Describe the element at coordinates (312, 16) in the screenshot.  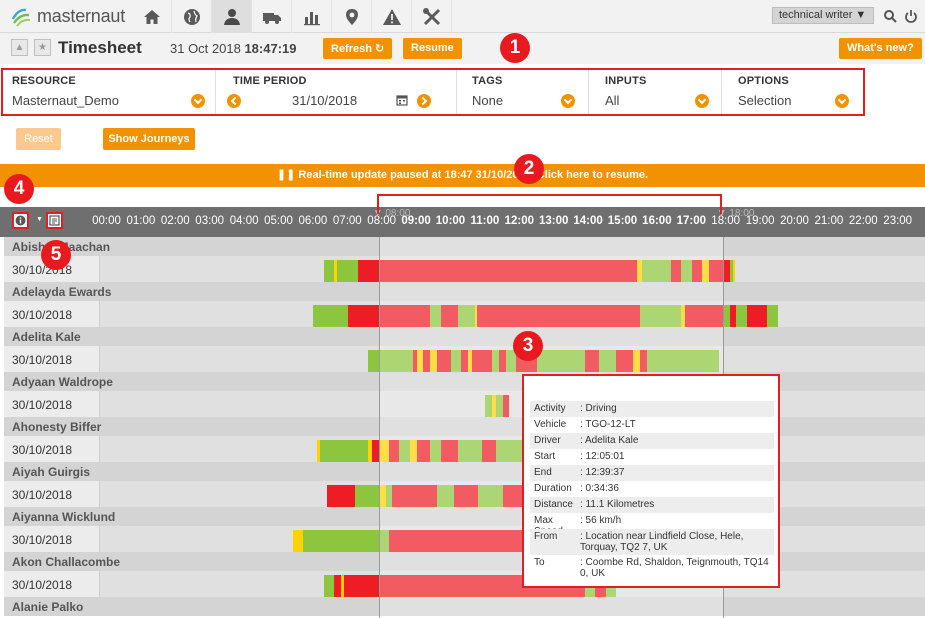
I see `bar-chart-icon` at that location.